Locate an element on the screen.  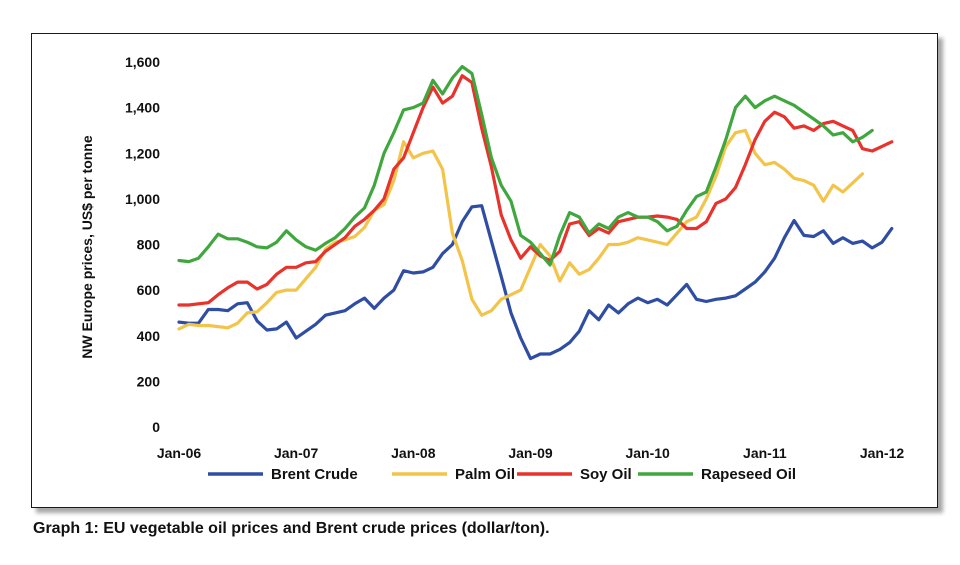
x-tick-label: Jan-06 is located at coordinates (179, 453).